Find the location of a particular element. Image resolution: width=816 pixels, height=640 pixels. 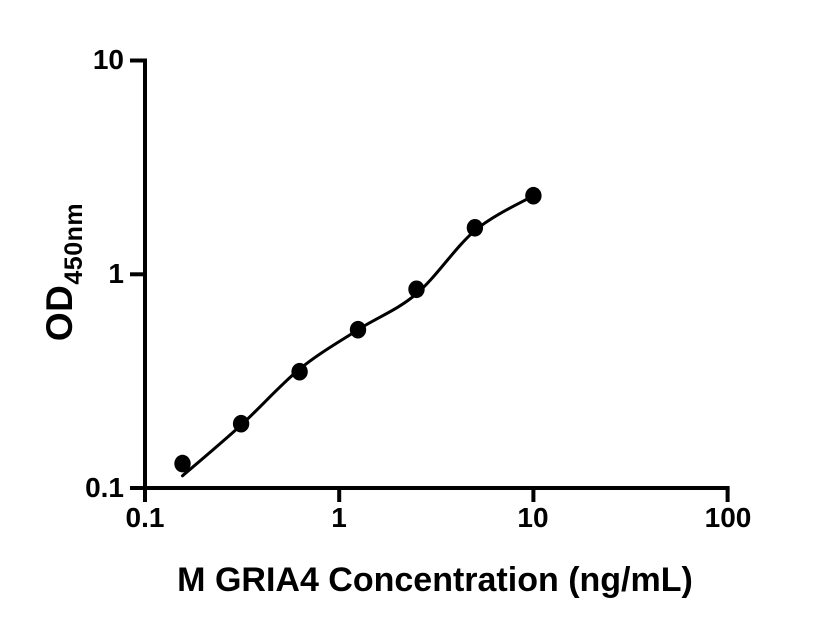

y-axis-title: OD 450nm is located at coordinates (63, 272).